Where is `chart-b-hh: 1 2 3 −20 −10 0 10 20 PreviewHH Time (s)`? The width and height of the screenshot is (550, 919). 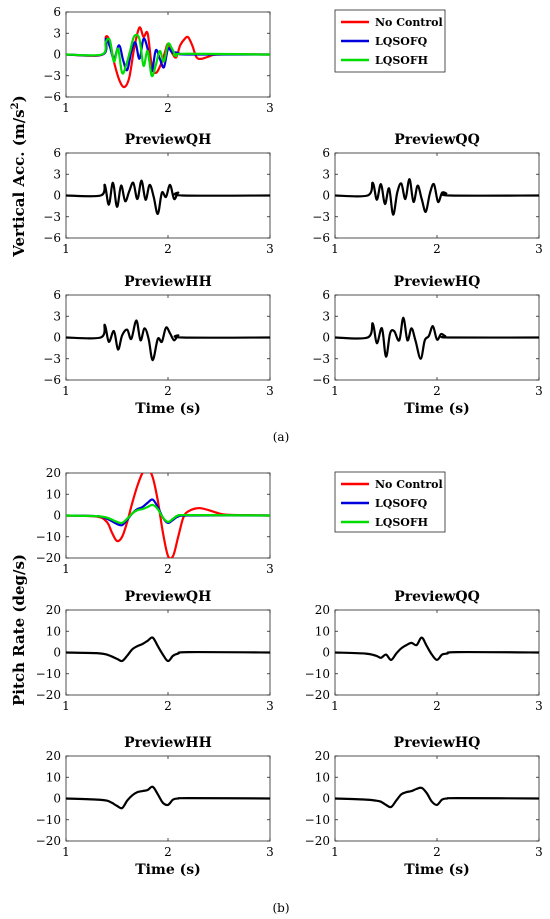
chart-b-hh: 1 2 3 −20 −10 0 10 20 PreviewHH Time (s) is located at coordinates (155, 806).